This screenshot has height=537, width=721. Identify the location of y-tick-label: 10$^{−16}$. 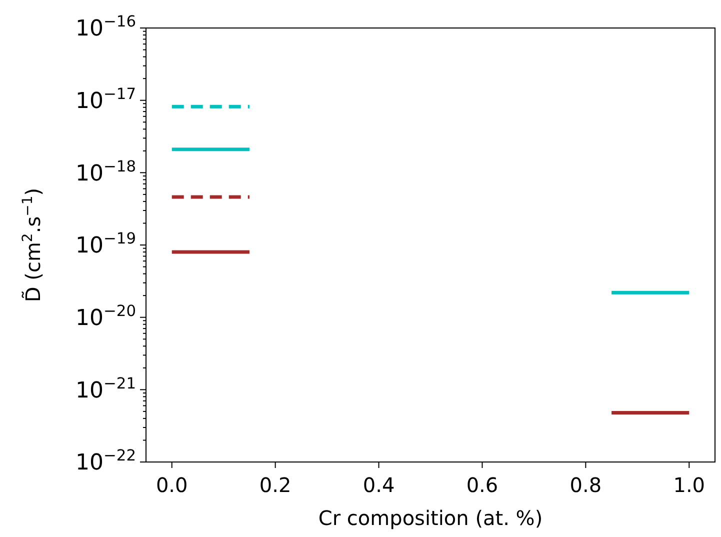
(106, 27).